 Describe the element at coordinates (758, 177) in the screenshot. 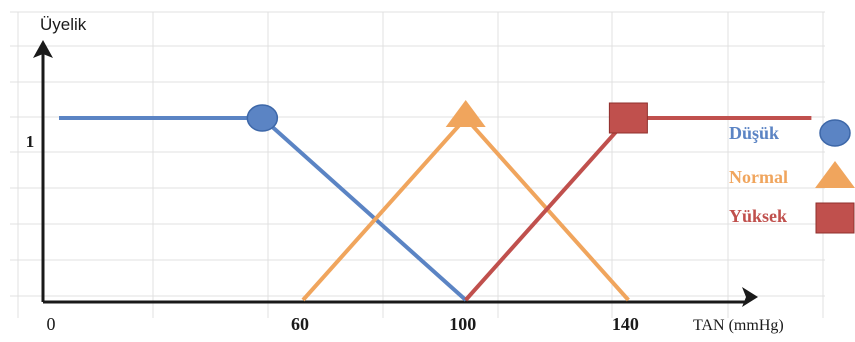

I see `legend-label-normal: Normal` at that location.